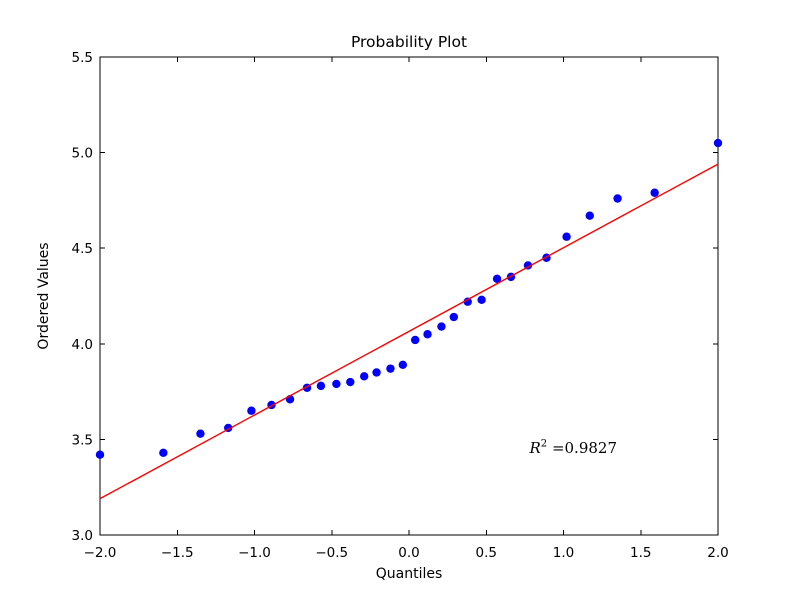  Describe the element at coordinates (331, 553) in the screenshot. I see `x-tick-label: −0.5` at that location.